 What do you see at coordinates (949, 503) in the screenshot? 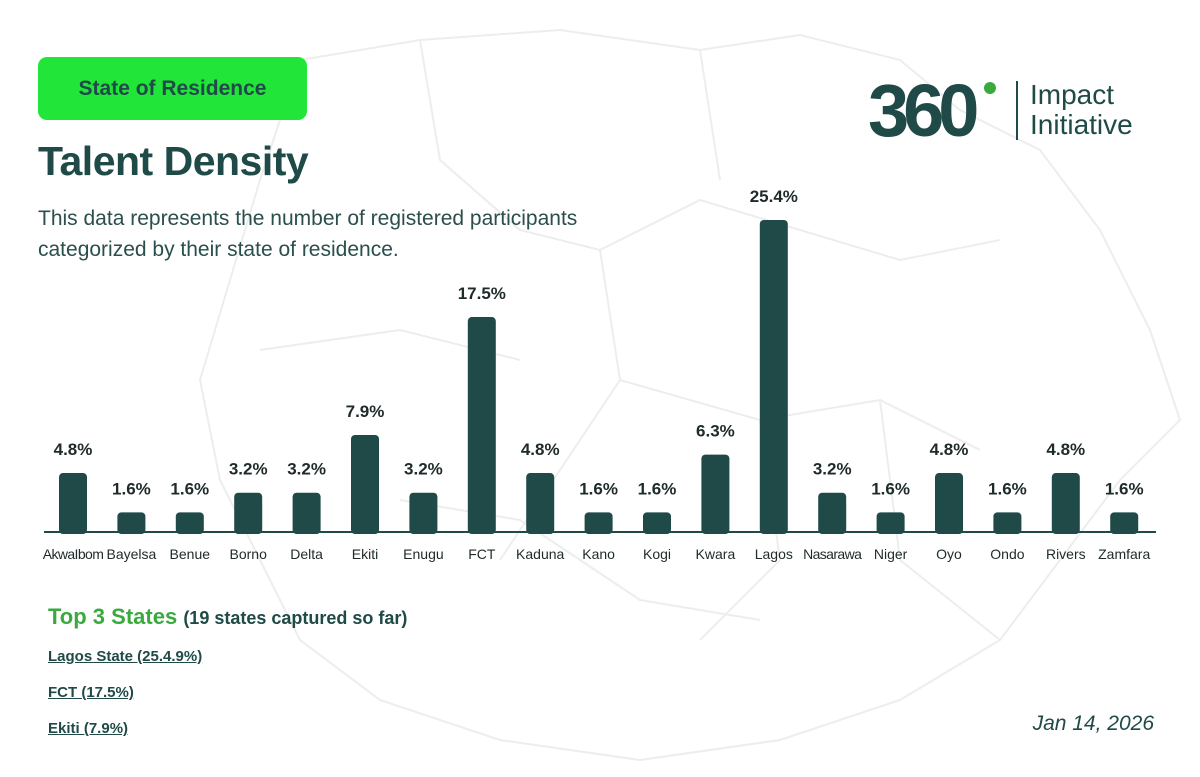
I see `bar-oyo` at bounding box center [949, 503].